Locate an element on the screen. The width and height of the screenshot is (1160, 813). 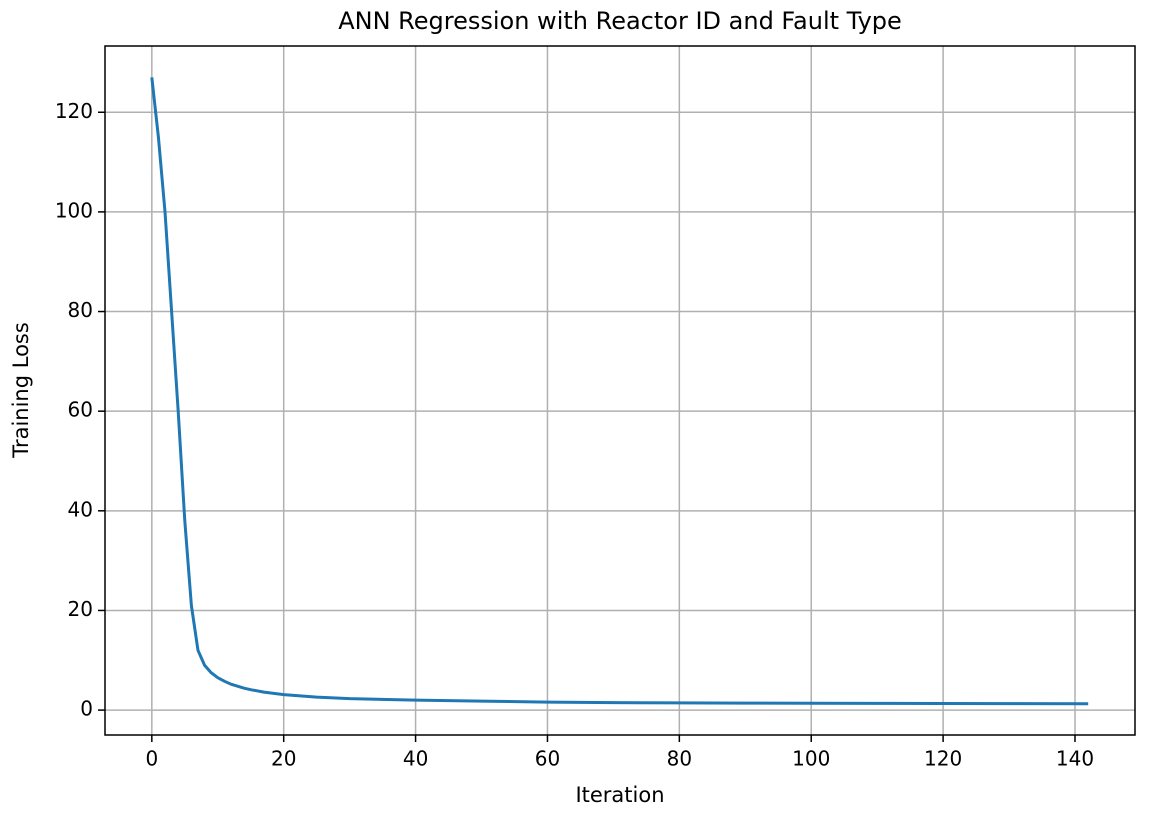
x-tick-label: 100 is located at coordinates (811, 759).